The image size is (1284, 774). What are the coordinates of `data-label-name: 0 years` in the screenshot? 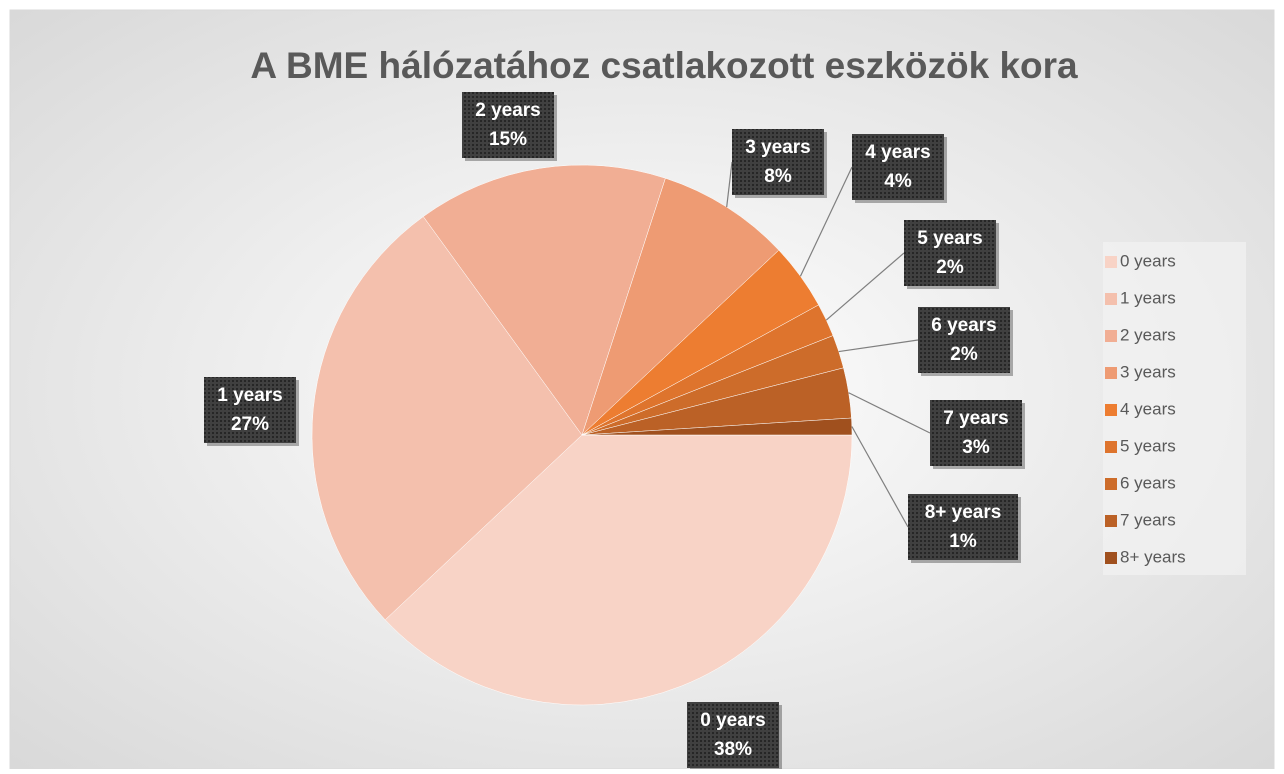 It's located at (733, 720).